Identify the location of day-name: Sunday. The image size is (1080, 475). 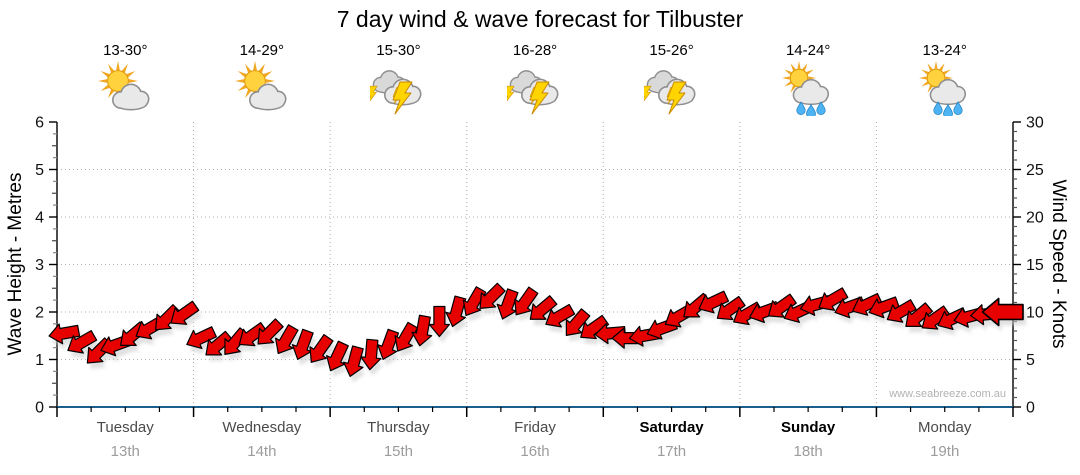
(808, 427).